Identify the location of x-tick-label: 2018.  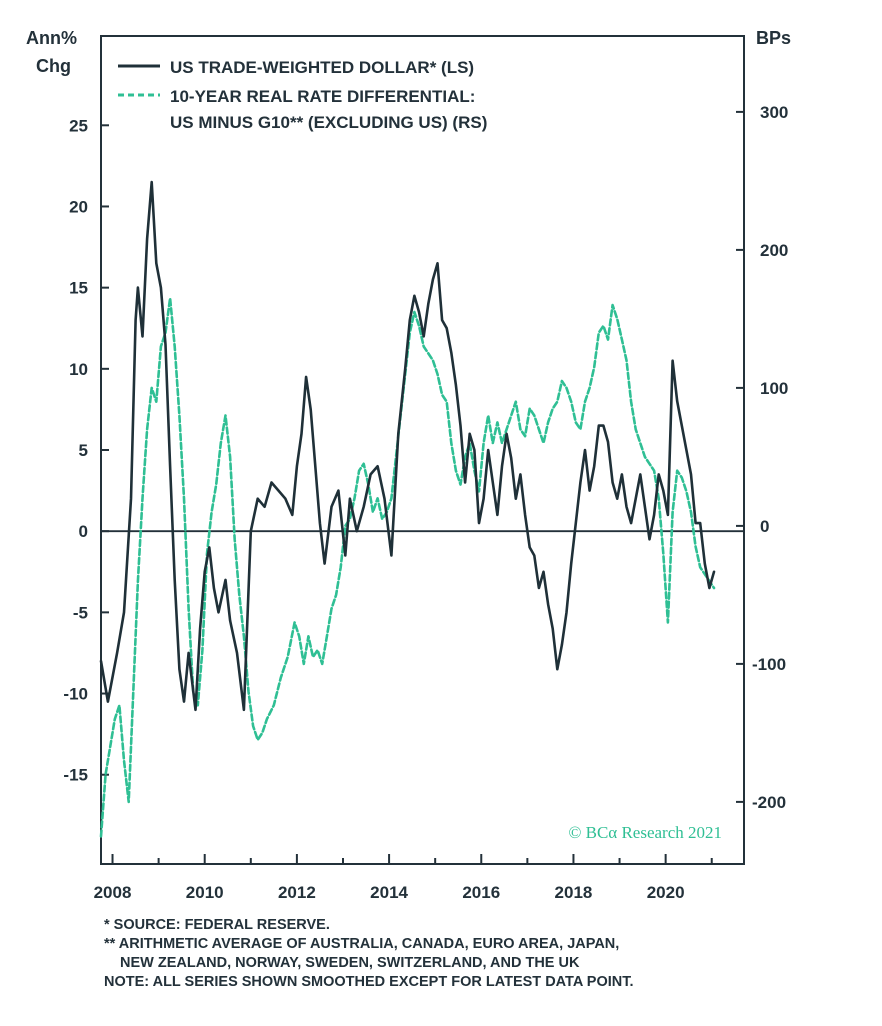
(574, 892).